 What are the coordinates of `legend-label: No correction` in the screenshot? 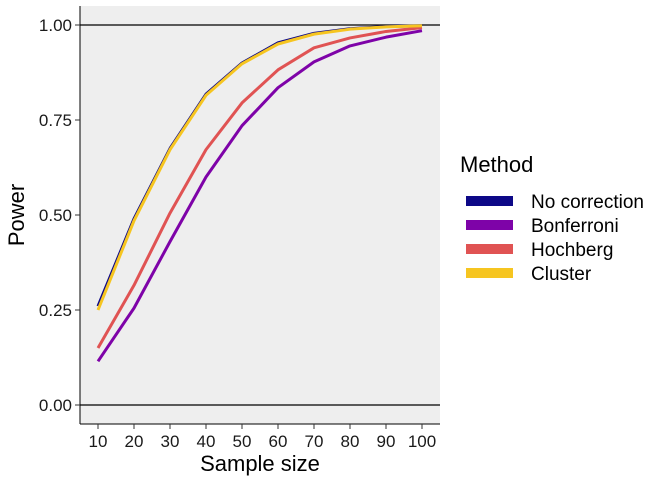 It's located at (587, 202).